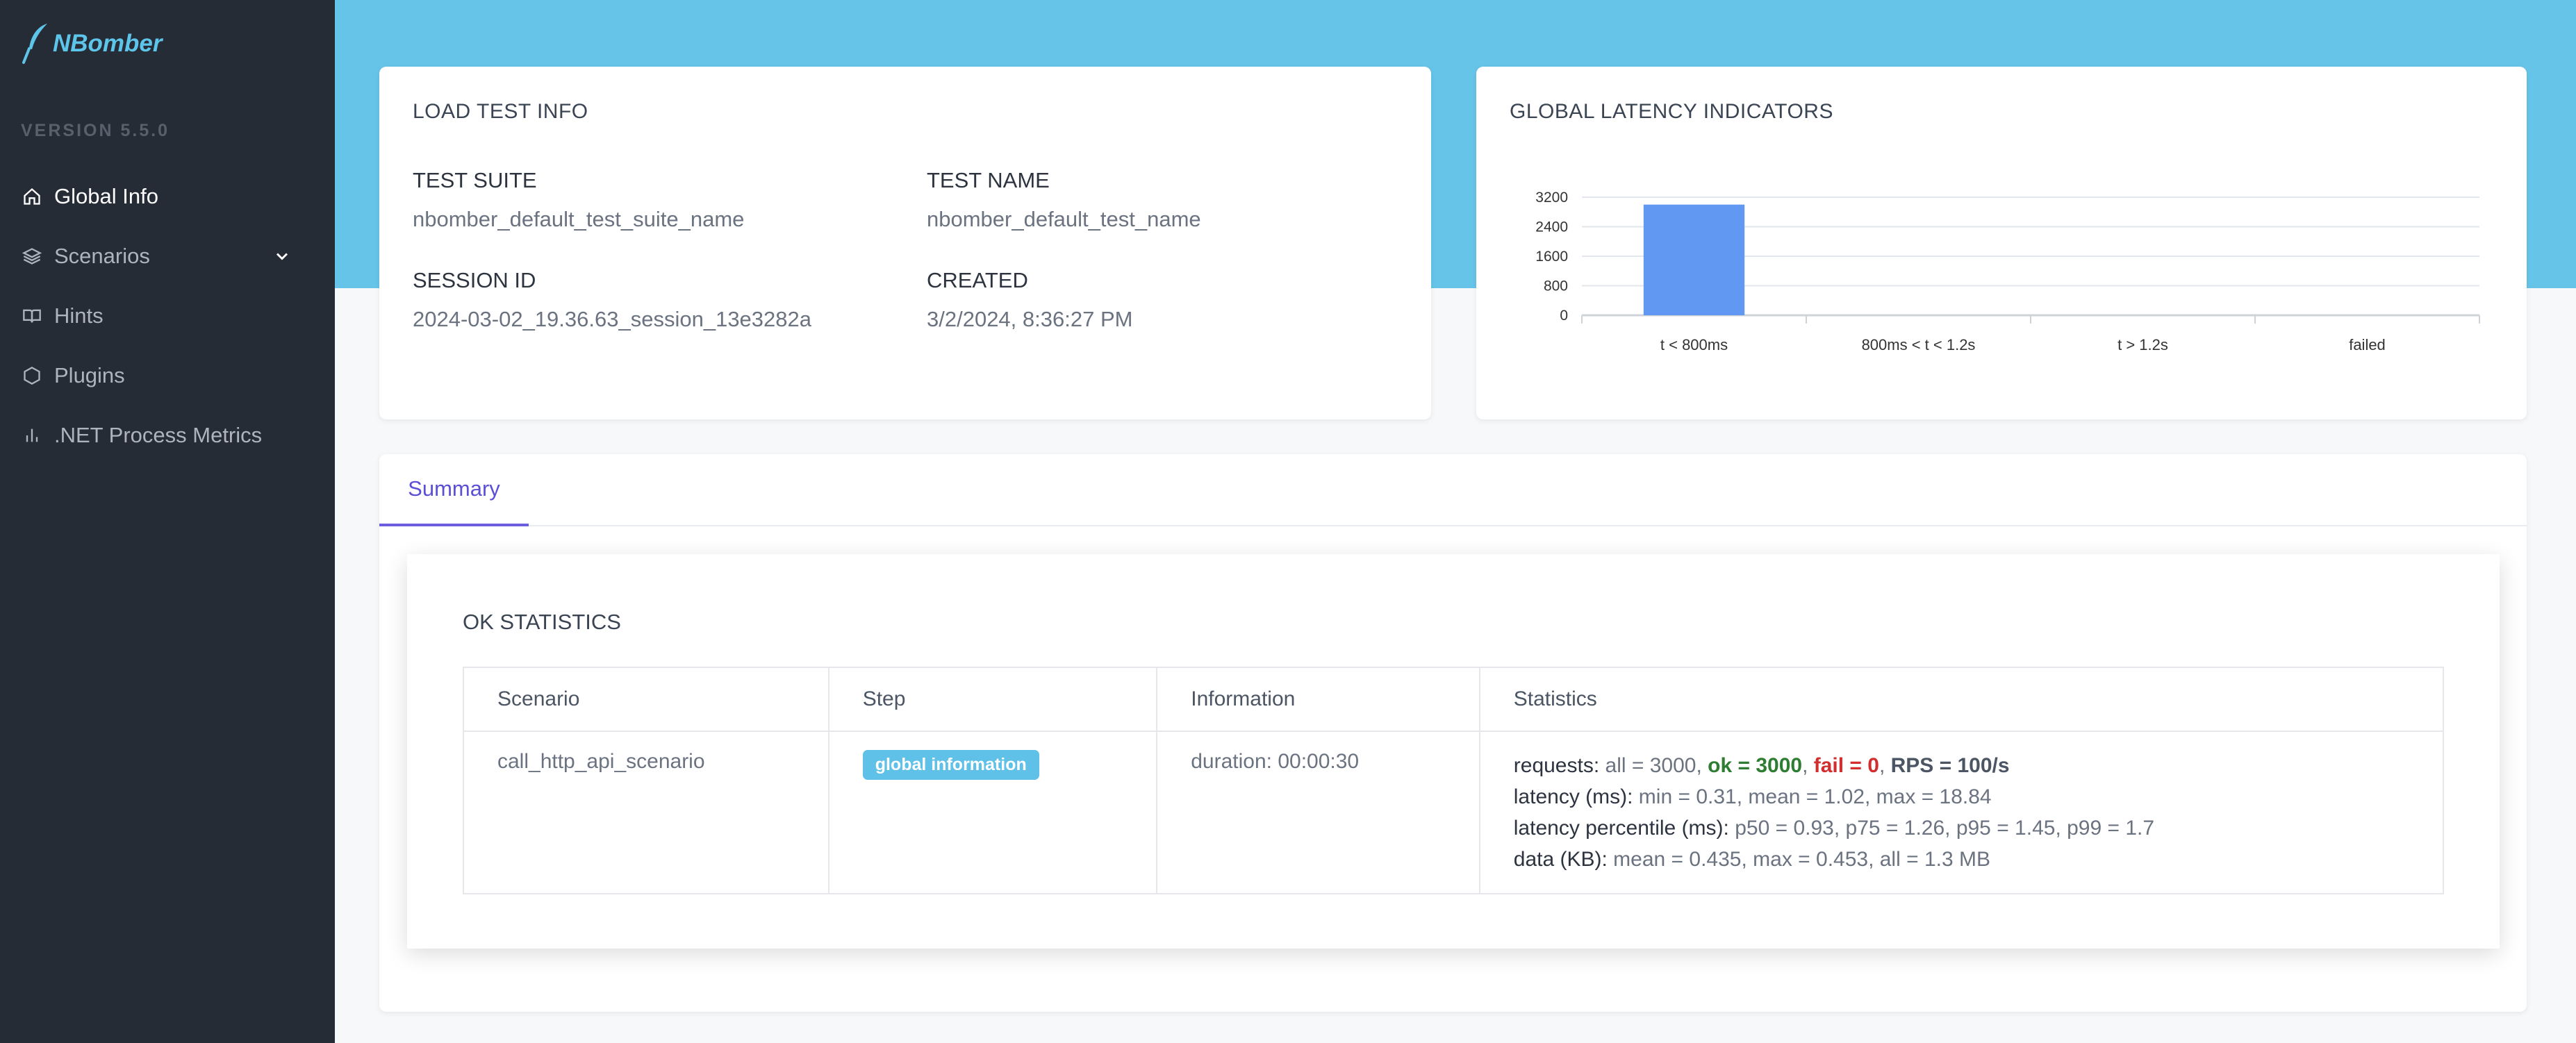  I want to click on section-title: OK STATISTICS, so click(542, 622).